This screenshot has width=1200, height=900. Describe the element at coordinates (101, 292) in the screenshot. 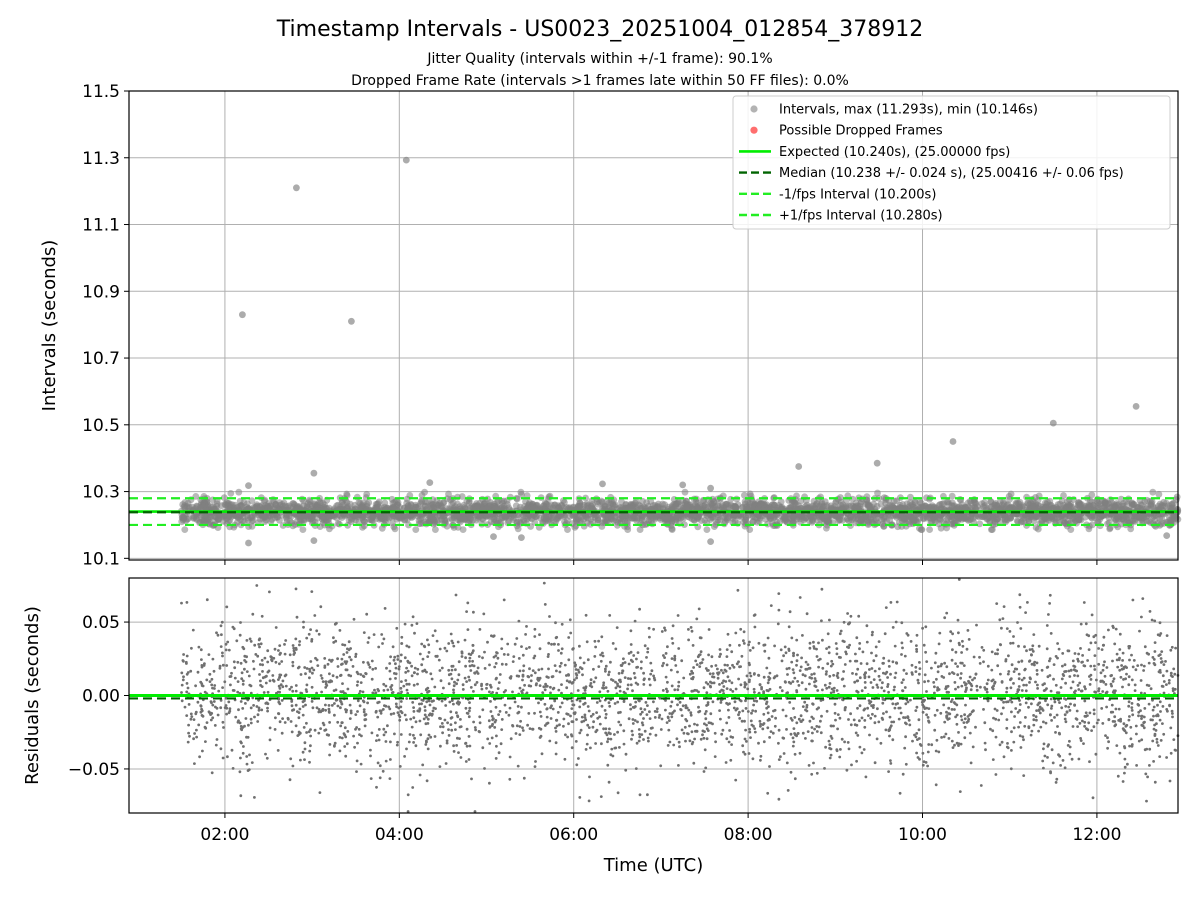

I see `intervals-y-tick-label: 10.9` at that location.